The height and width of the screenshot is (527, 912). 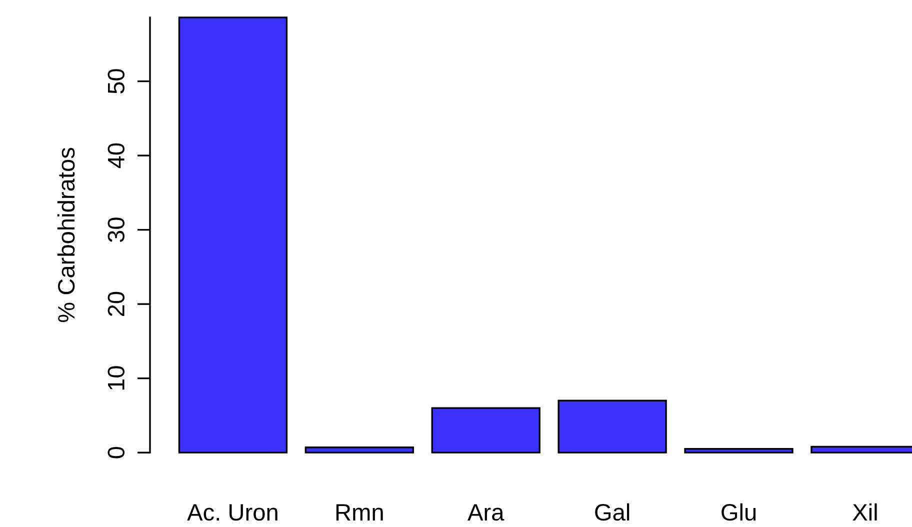 What do you see at coordinates (359, 512) in the screenshot?
I see `x-tick-label: Rmn` at bounding box center [359, 512].